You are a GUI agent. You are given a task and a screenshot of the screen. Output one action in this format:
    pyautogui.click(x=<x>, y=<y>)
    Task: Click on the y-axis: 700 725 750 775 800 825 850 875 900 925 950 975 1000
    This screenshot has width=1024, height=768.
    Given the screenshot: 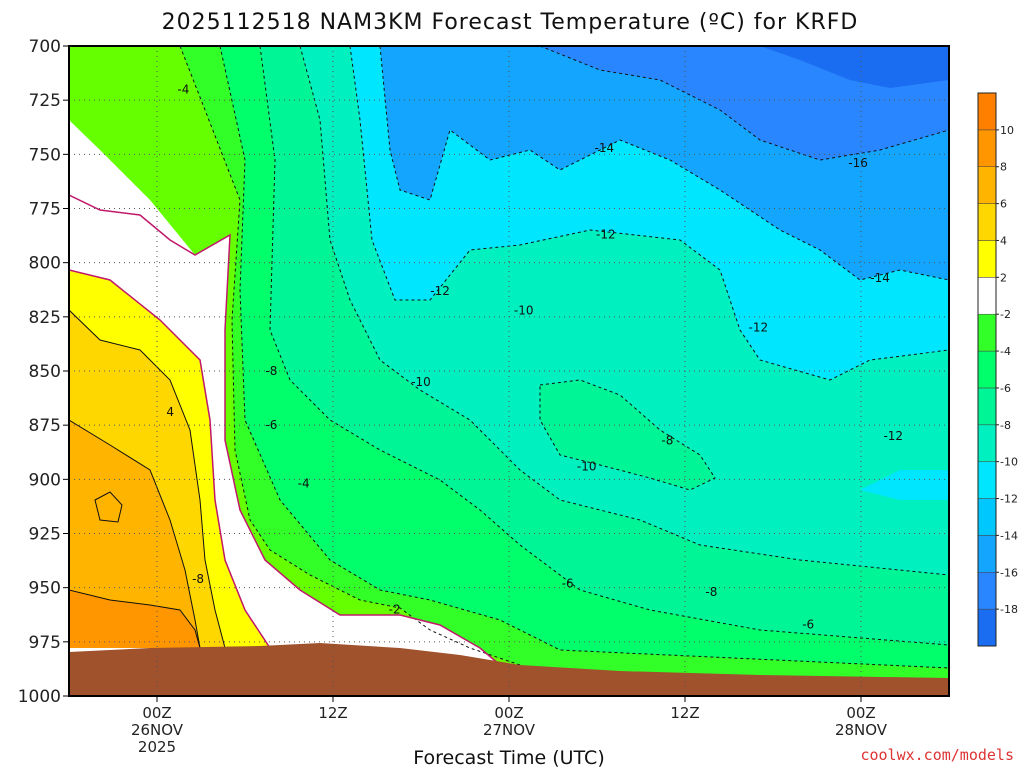 What is the action you would take?
    pyautogui.click(x=43, y=372)
    